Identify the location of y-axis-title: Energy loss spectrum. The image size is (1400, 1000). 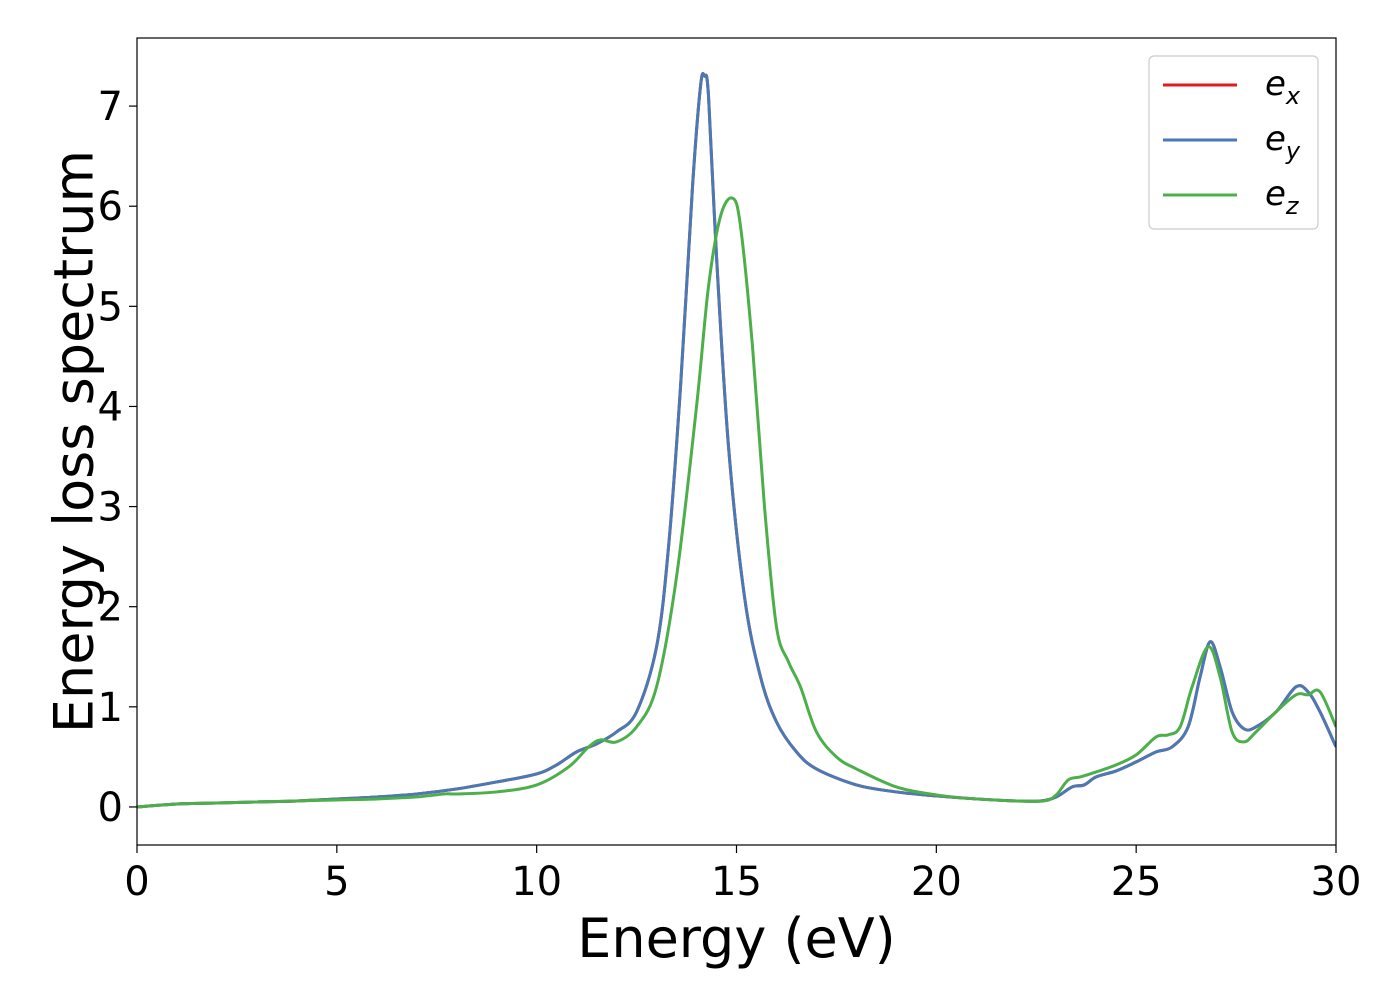
(74, 441).